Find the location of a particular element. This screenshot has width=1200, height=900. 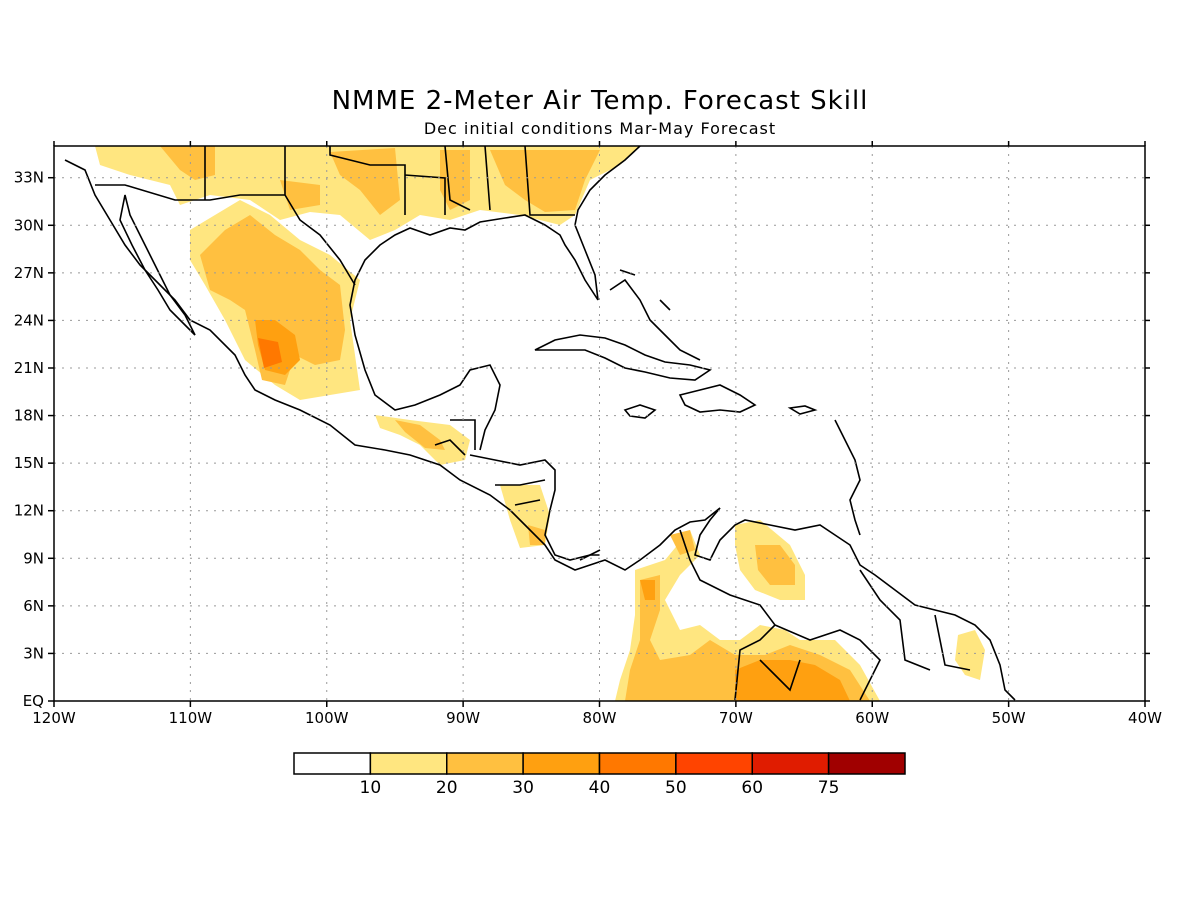

y-tick-label: 33N is located at coordinates (29, 178).